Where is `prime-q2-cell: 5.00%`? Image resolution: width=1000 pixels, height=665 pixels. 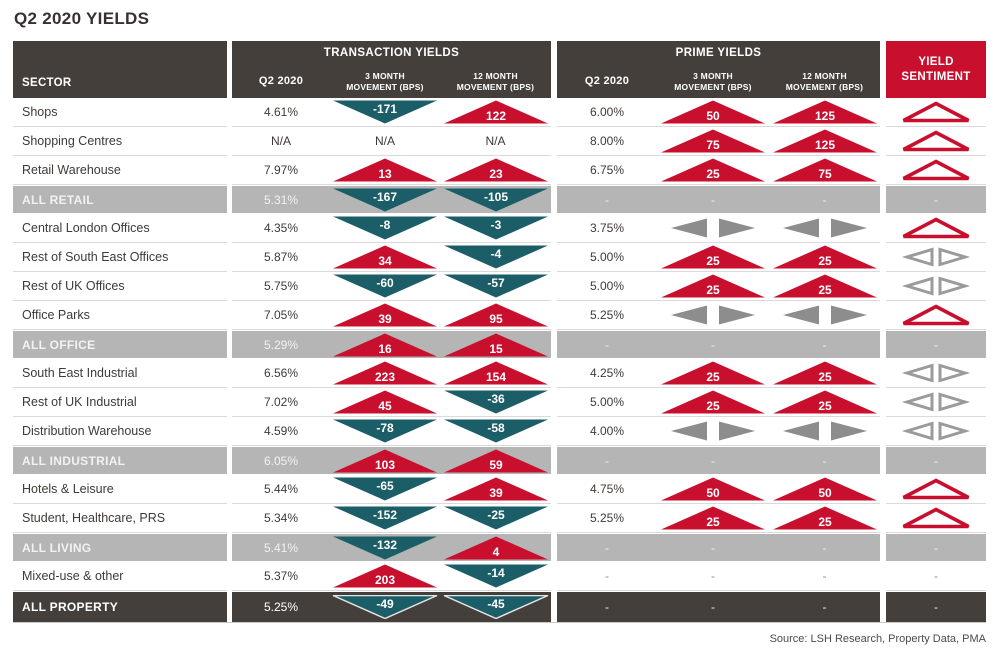
prime-q2-cell: 5.00% is located at coordinates (607, 257).